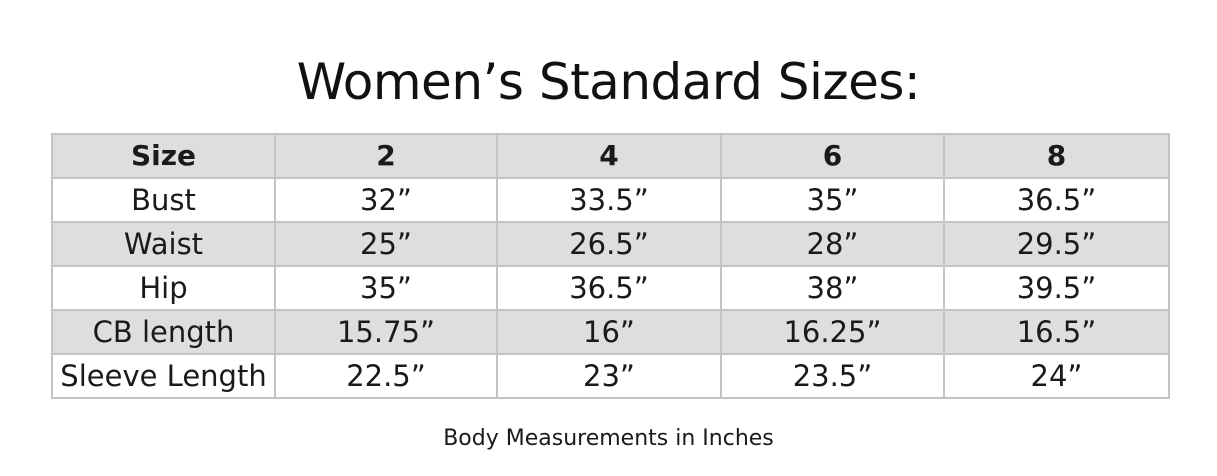 The height and width of the screenshot is (476, 1217). I want to click on row-label-hip: Hip, so click(163, 288).